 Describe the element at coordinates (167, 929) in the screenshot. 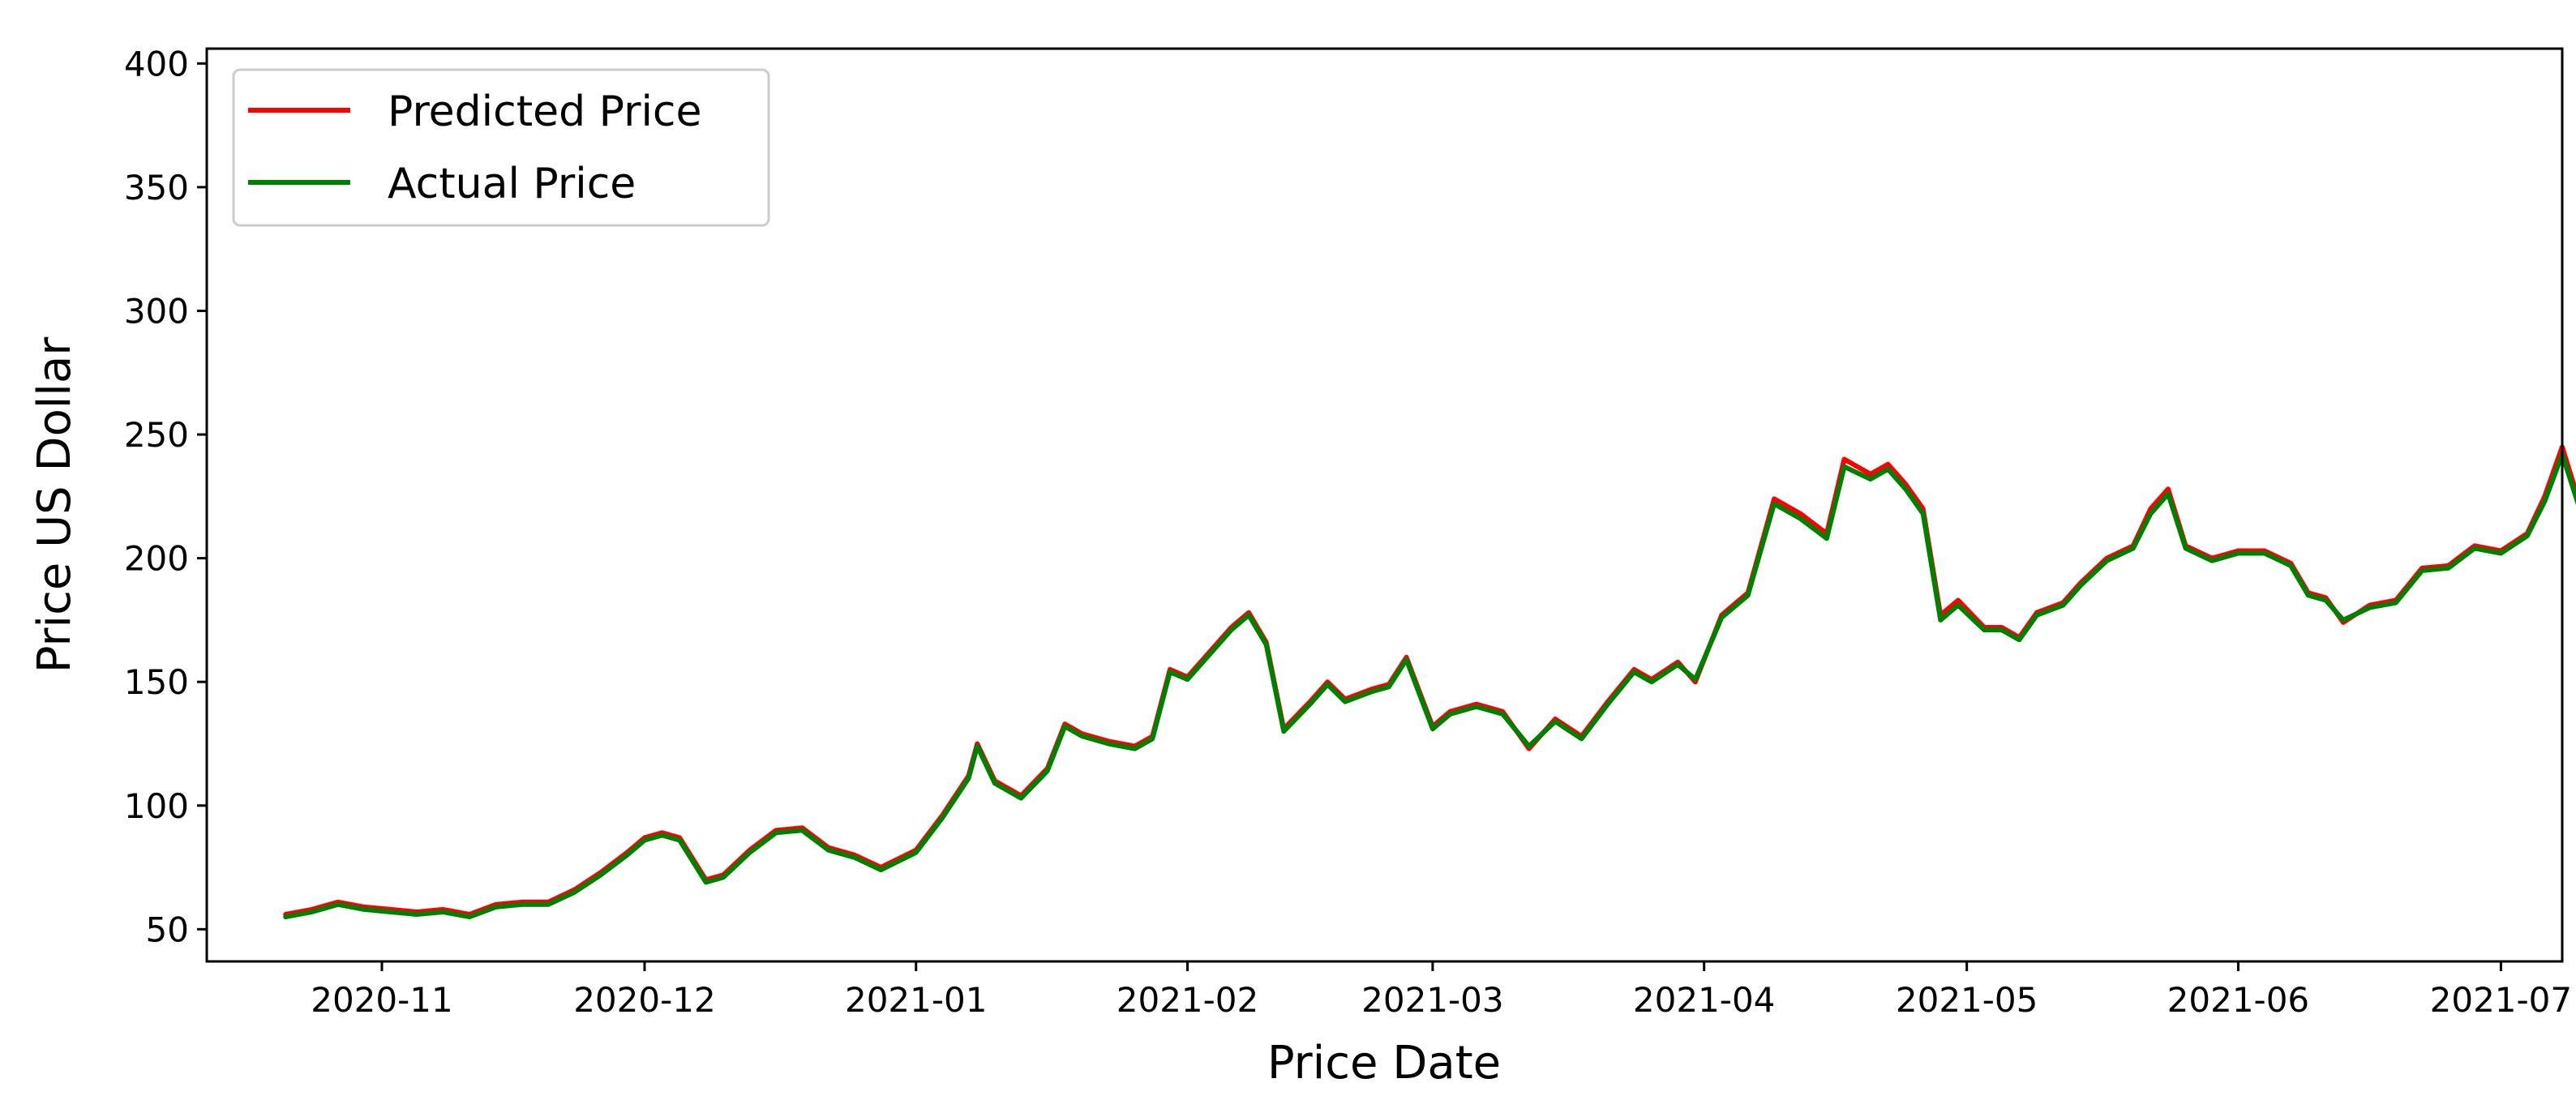

I see `y-tick-label: 50` at that location.